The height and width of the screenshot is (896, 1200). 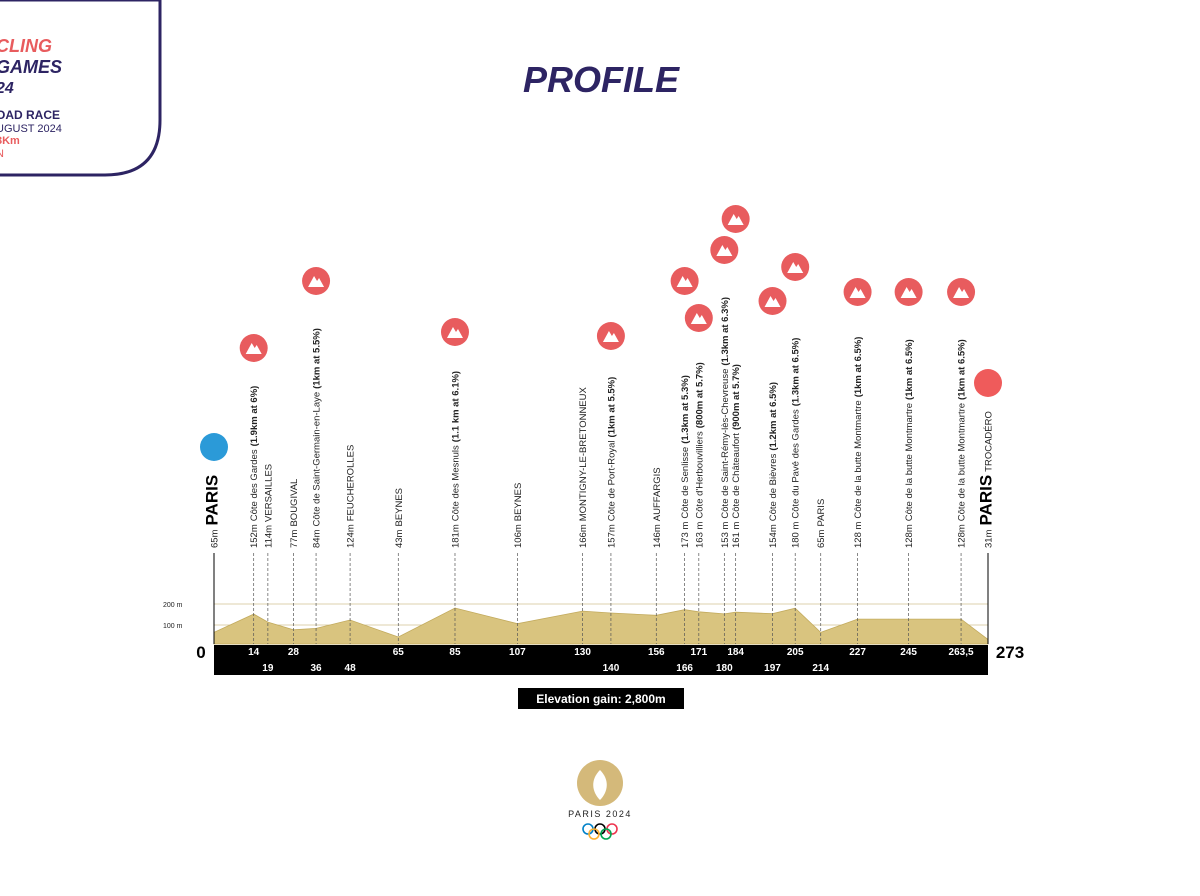 What do you see at coordinates (214, 447) in the screenshot?
I see `start-marker` at bounding box center [214, 447].